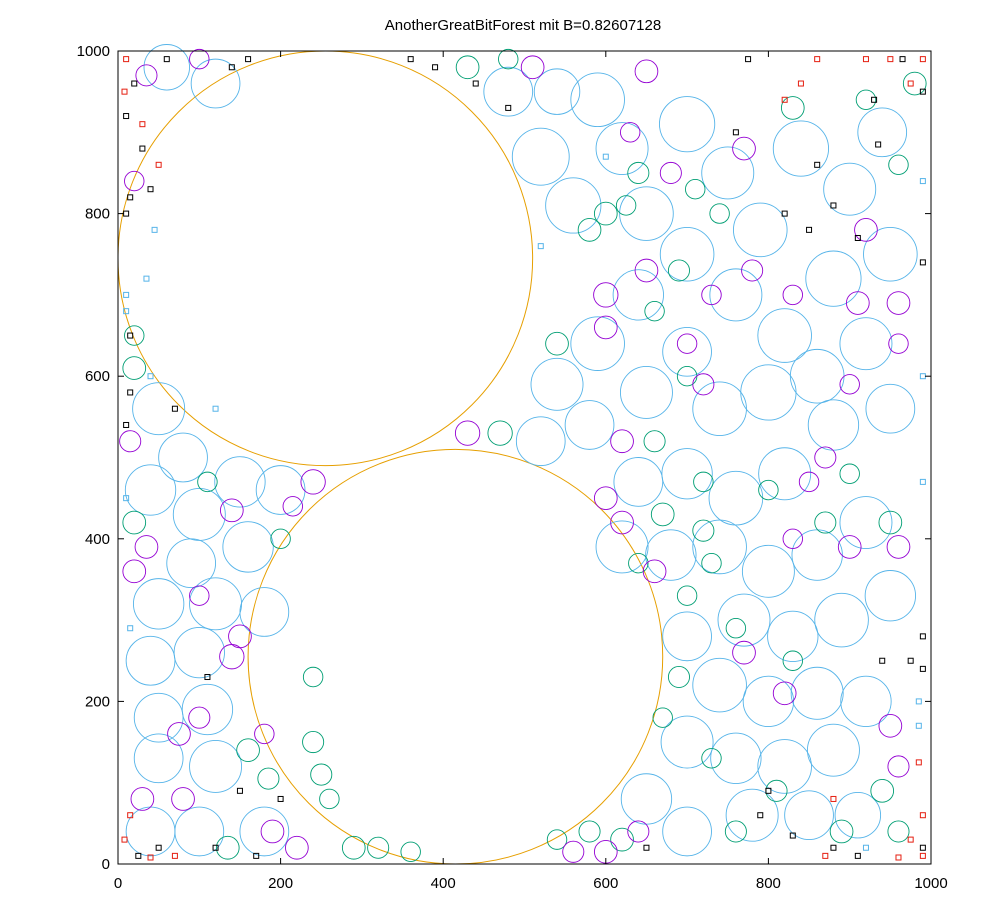  Describe the element at coordinates (97, 539) in the screenshot. I see `y-tick-label-2: 400` at that location.